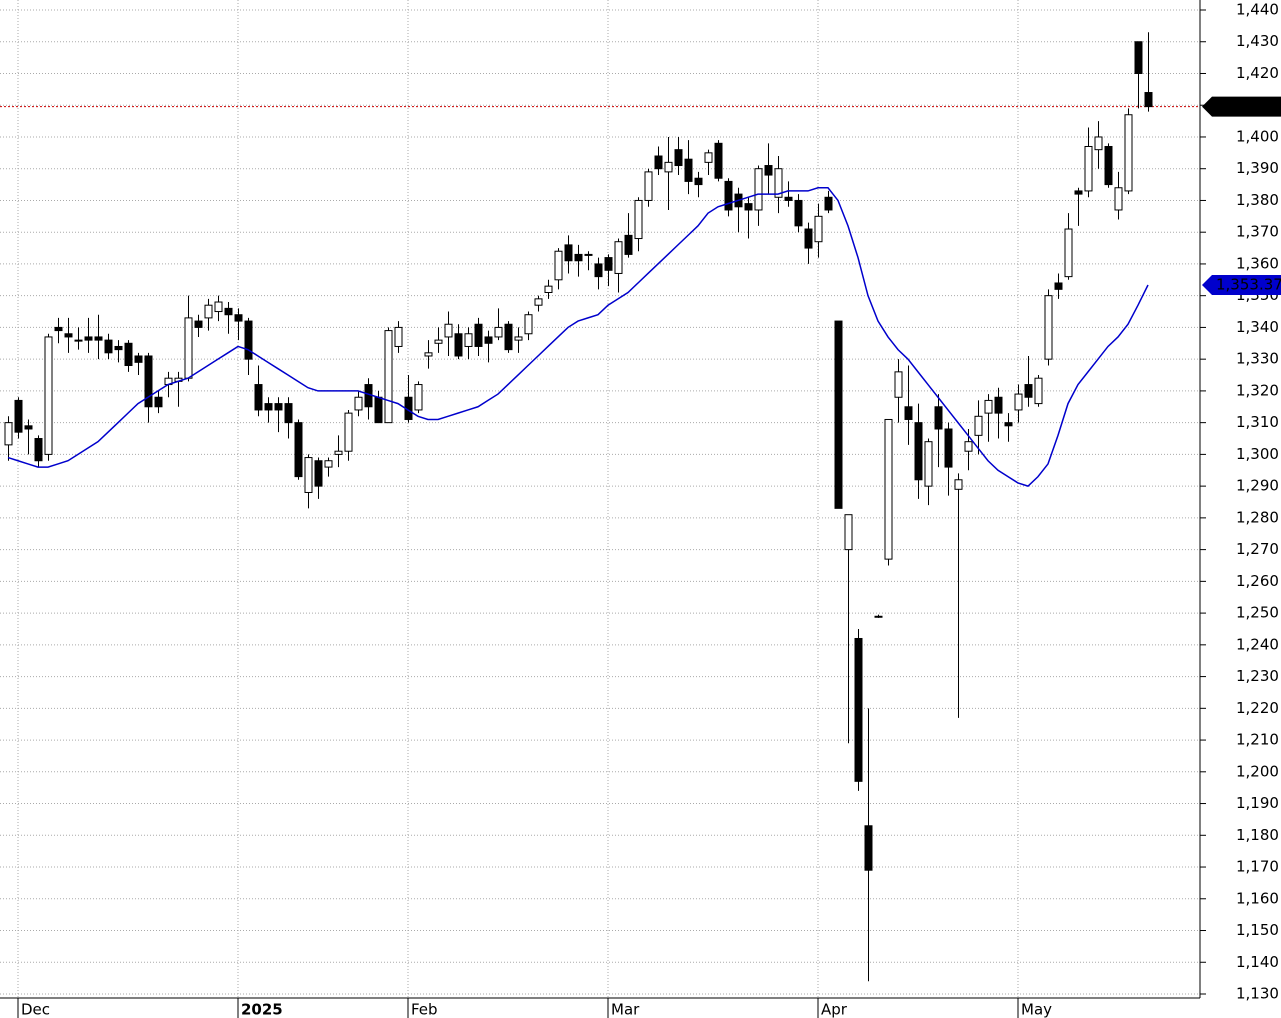  What do you see at coordinates (1257, 962) in the screenshot?
I see `y-tick-label: 1,140` at bounding box center [1257, 962].